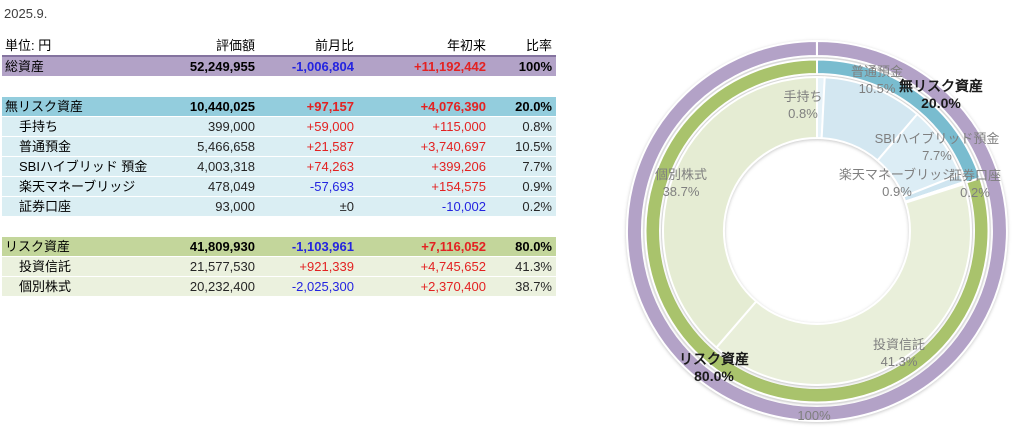  What do you see at coordinates (279, 287) in the screenshot?
I see `table-row: 個別株式 20,232,400 -2,025,300 +2,370,400 38.7%` at bounding box center [279, 287].